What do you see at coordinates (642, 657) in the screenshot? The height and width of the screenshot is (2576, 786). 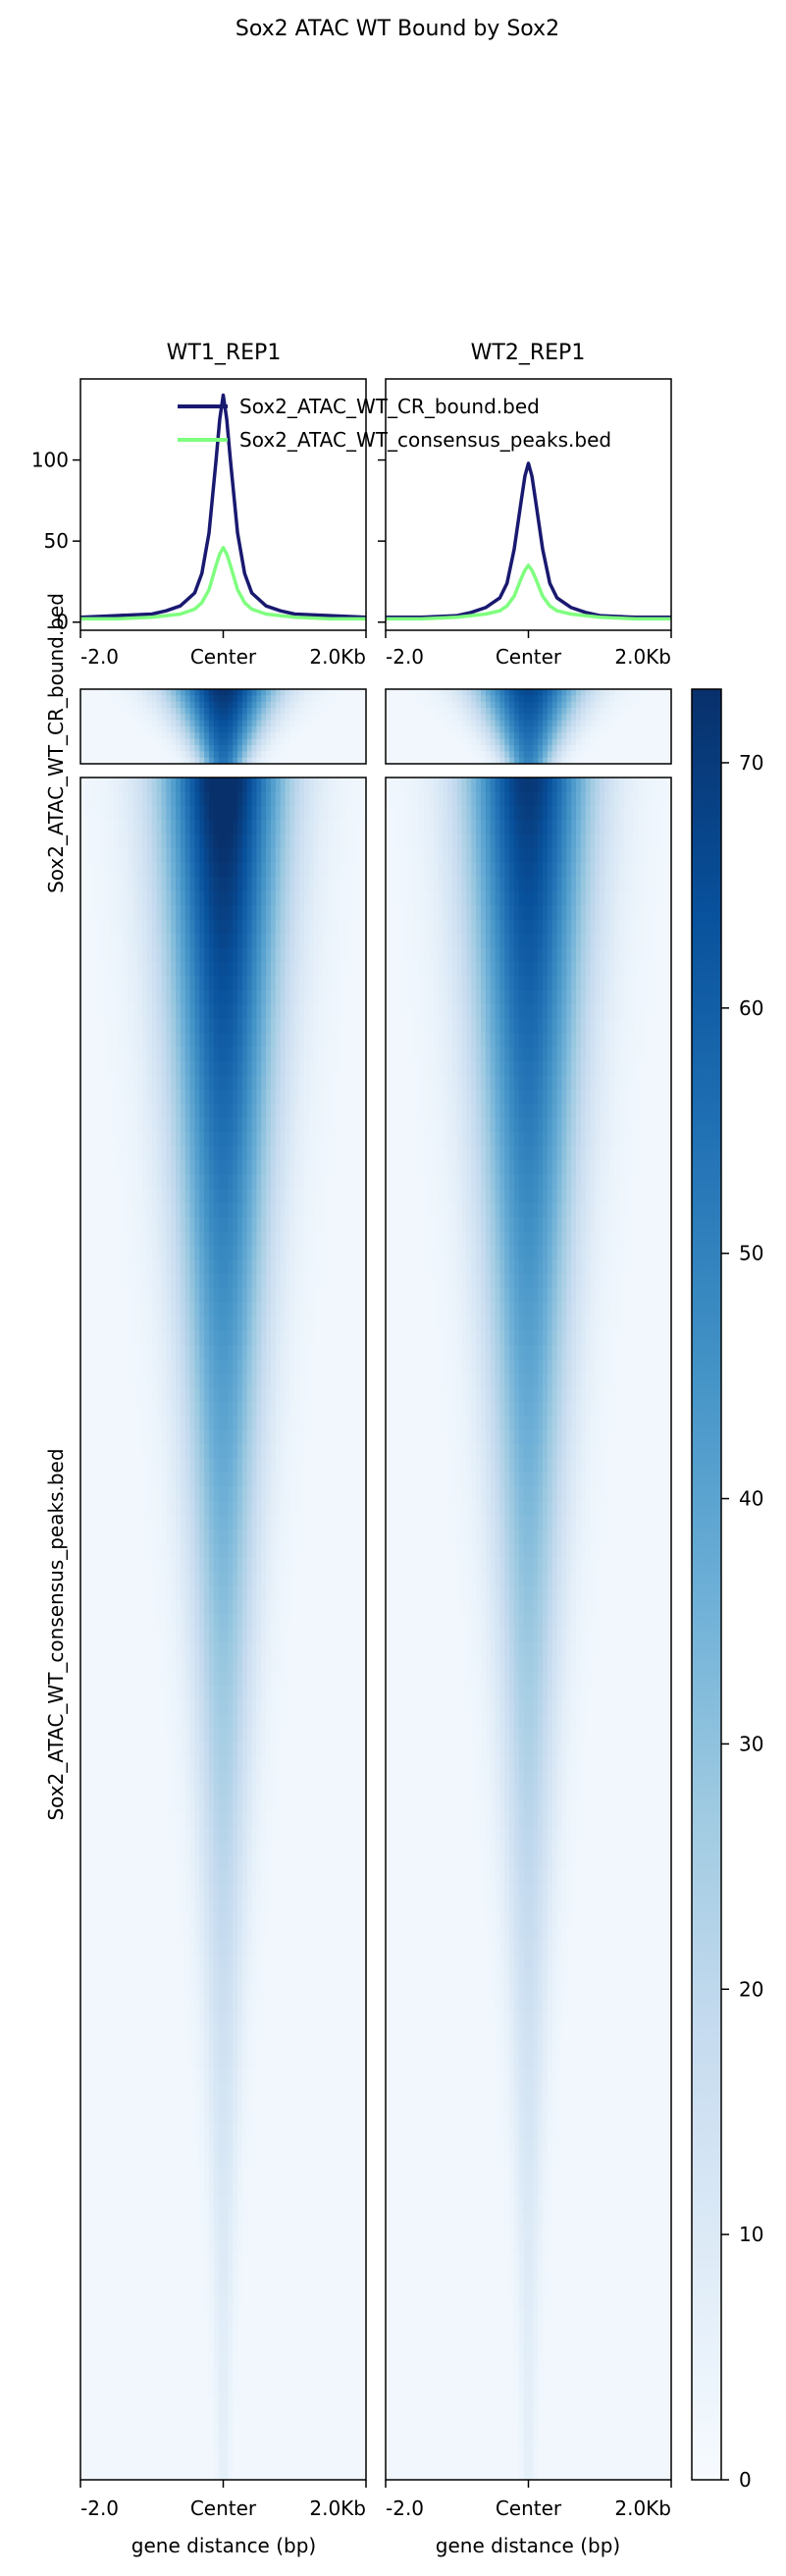 I see `profile-xtick-label-2-2: 2.0Kb` at bounding box center [642, 657].